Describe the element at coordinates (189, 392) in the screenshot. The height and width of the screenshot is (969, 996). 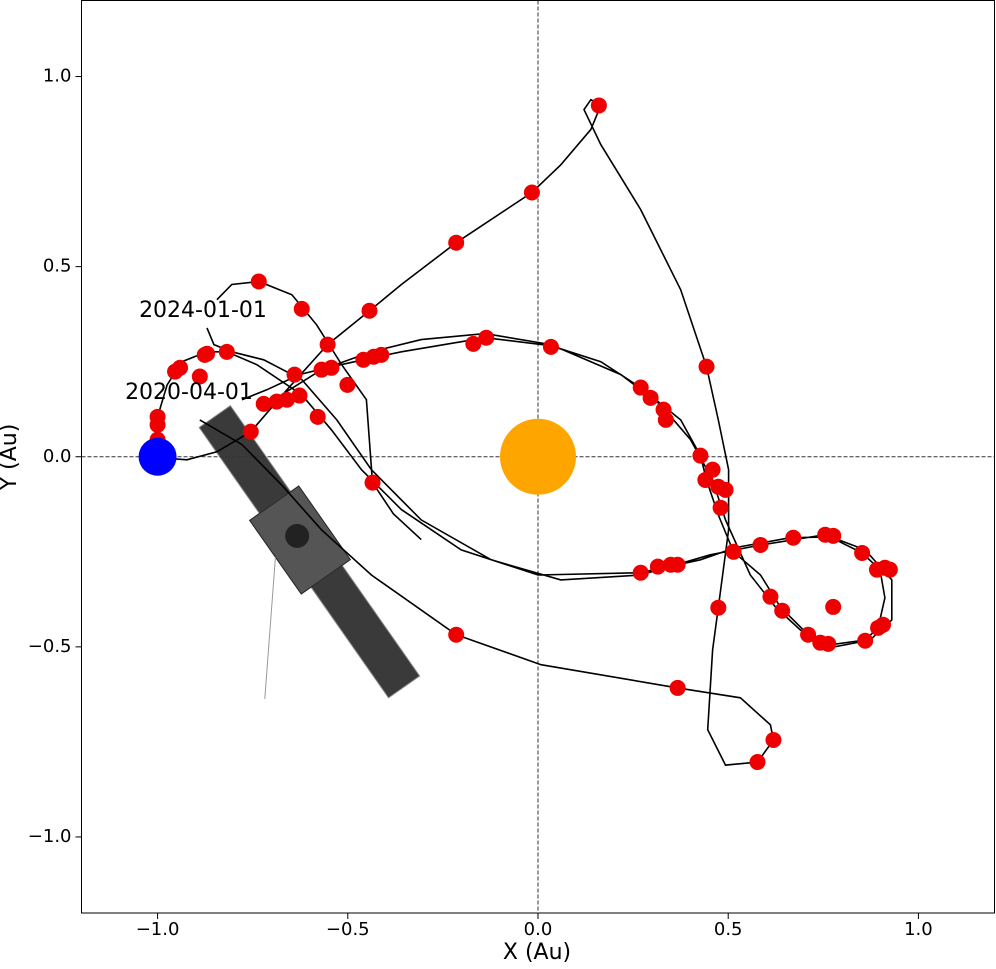
I see `date-annotation: 2020-04-01` at that location.